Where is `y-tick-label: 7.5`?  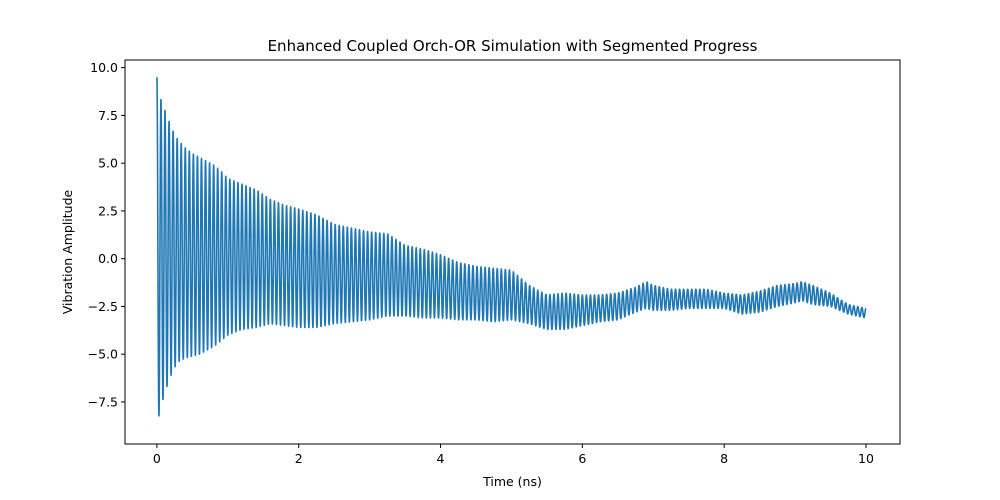
y-tick-label: 7.5 is located at coordinates (108, 115).